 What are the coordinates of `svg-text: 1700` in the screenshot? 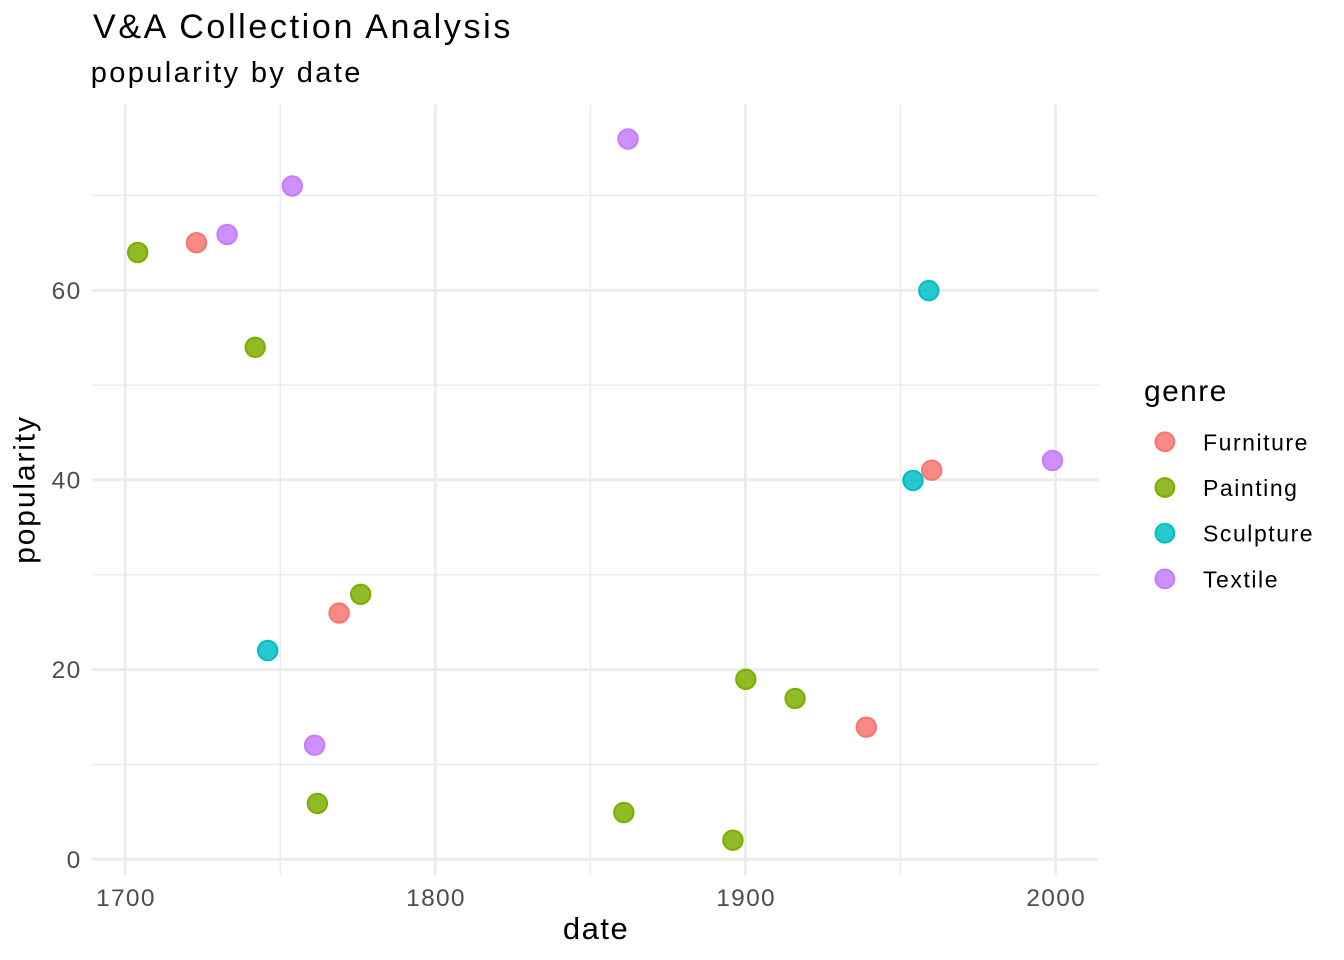 It's located at (126, 898).